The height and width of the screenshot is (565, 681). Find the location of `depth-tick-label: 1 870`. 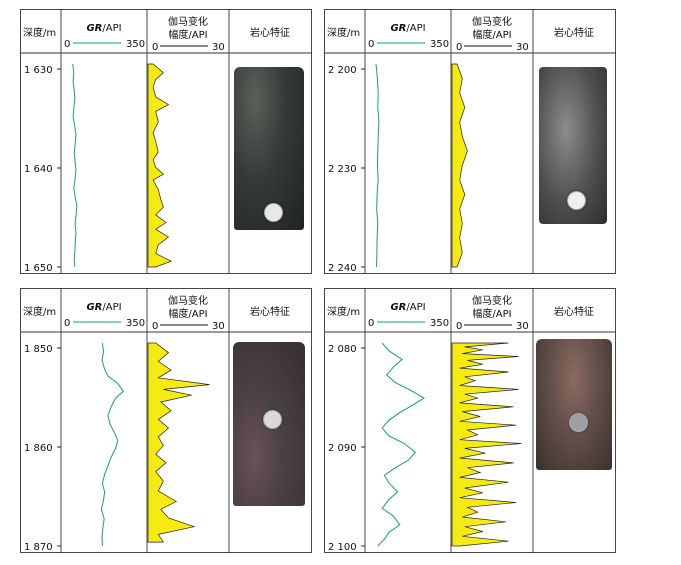

depth-tick-label: 1 870 is located at coordinates (38, 547).